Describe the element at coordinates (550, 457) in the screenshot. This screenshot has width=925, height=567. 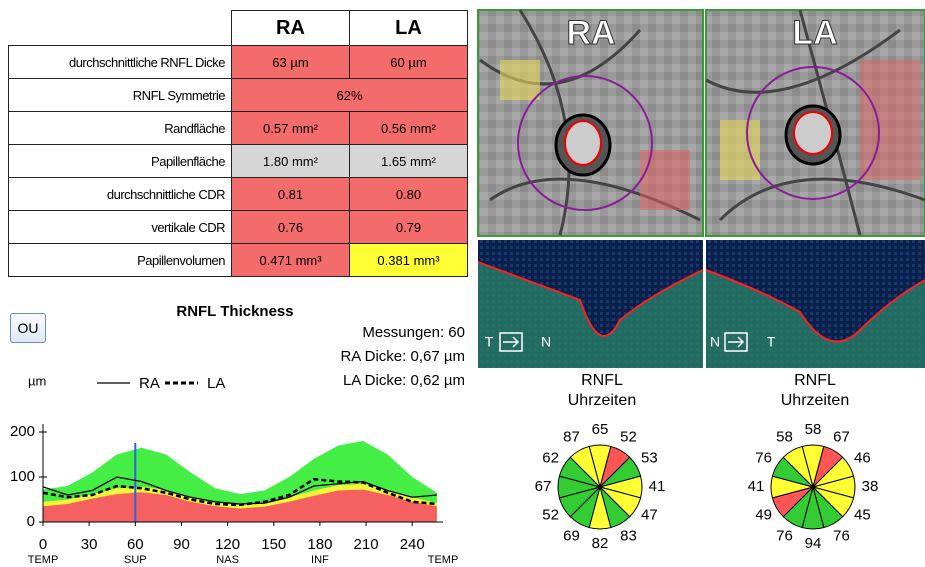
I see `clock-value: 62` at that location.